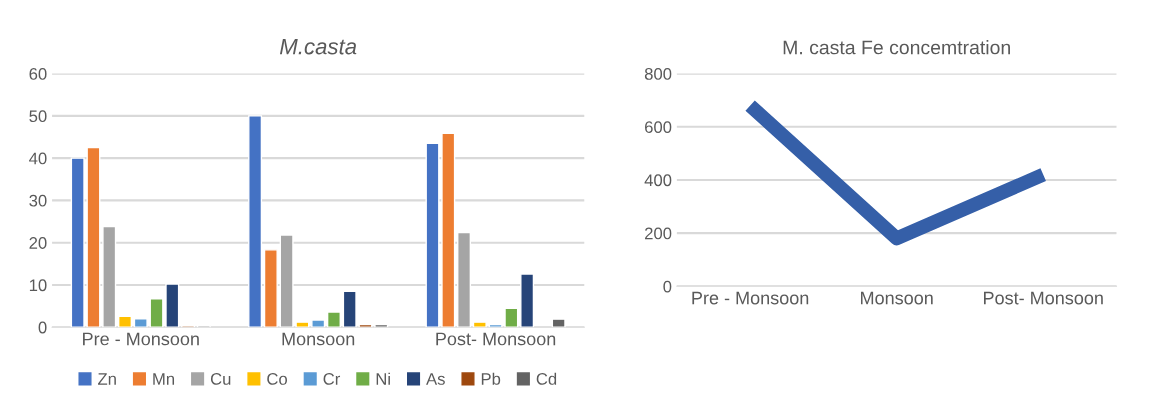 The width and height of the screenshot is (1157, 409). Describe the element at coordinates (164, 379) in the screenshot. I see `legend-label: Mn` at that location.